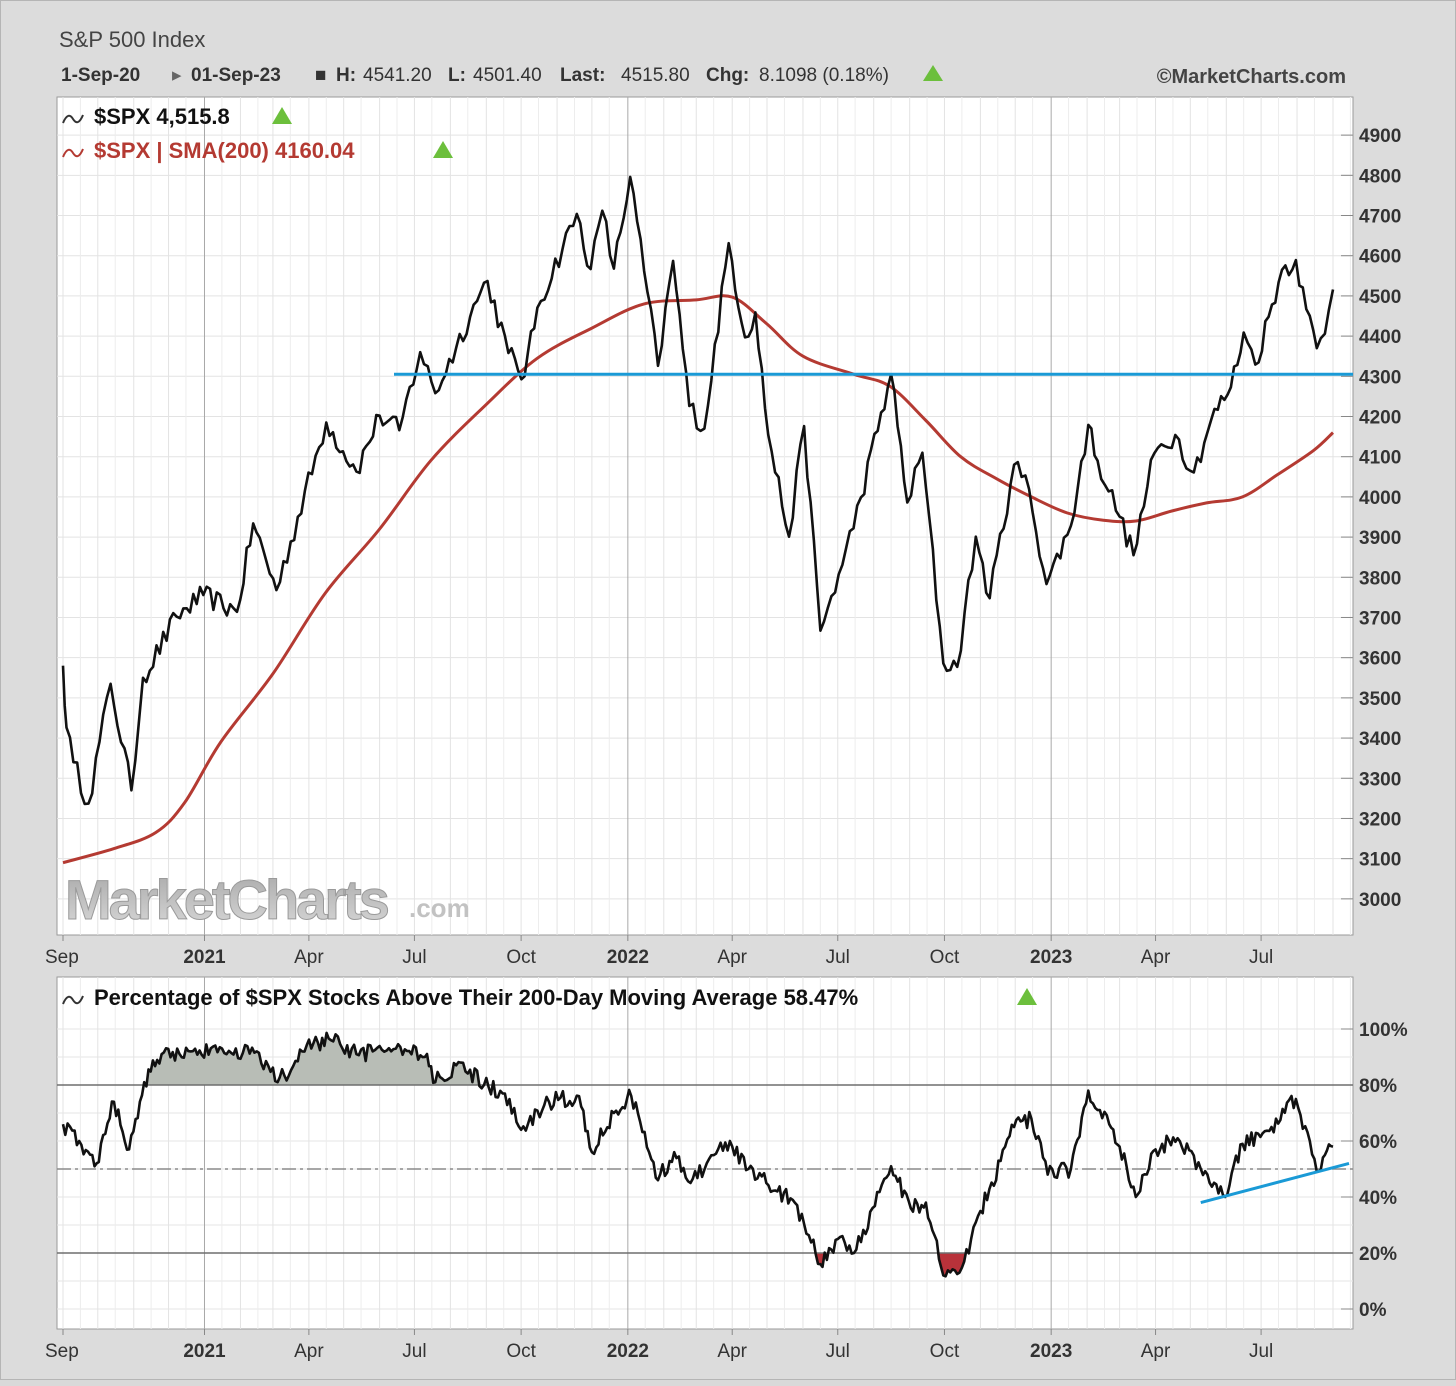 Image resolution: width=1456 pixels, height=1386 pixels. Describe the element at coordinates (439, 908) in the screenshot. I see `watermark-suffix: .com` at that location.